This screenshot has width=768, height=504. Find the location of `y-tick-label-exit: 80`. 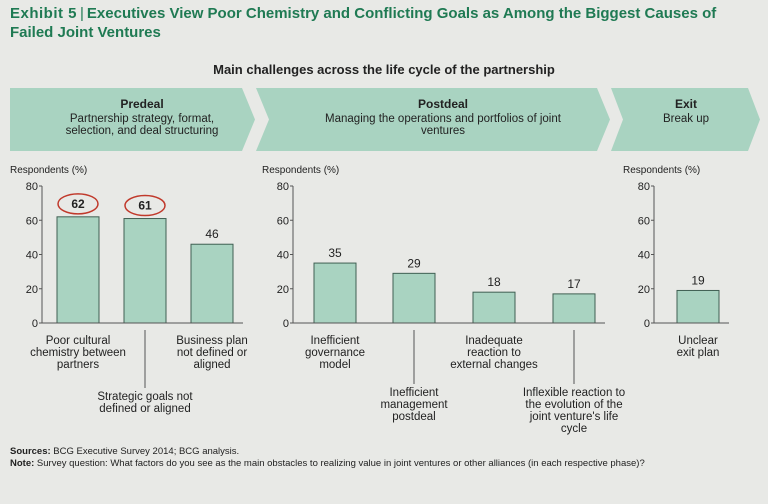

y-tick-label-exit: 80 is located at coordinates (644, 187).